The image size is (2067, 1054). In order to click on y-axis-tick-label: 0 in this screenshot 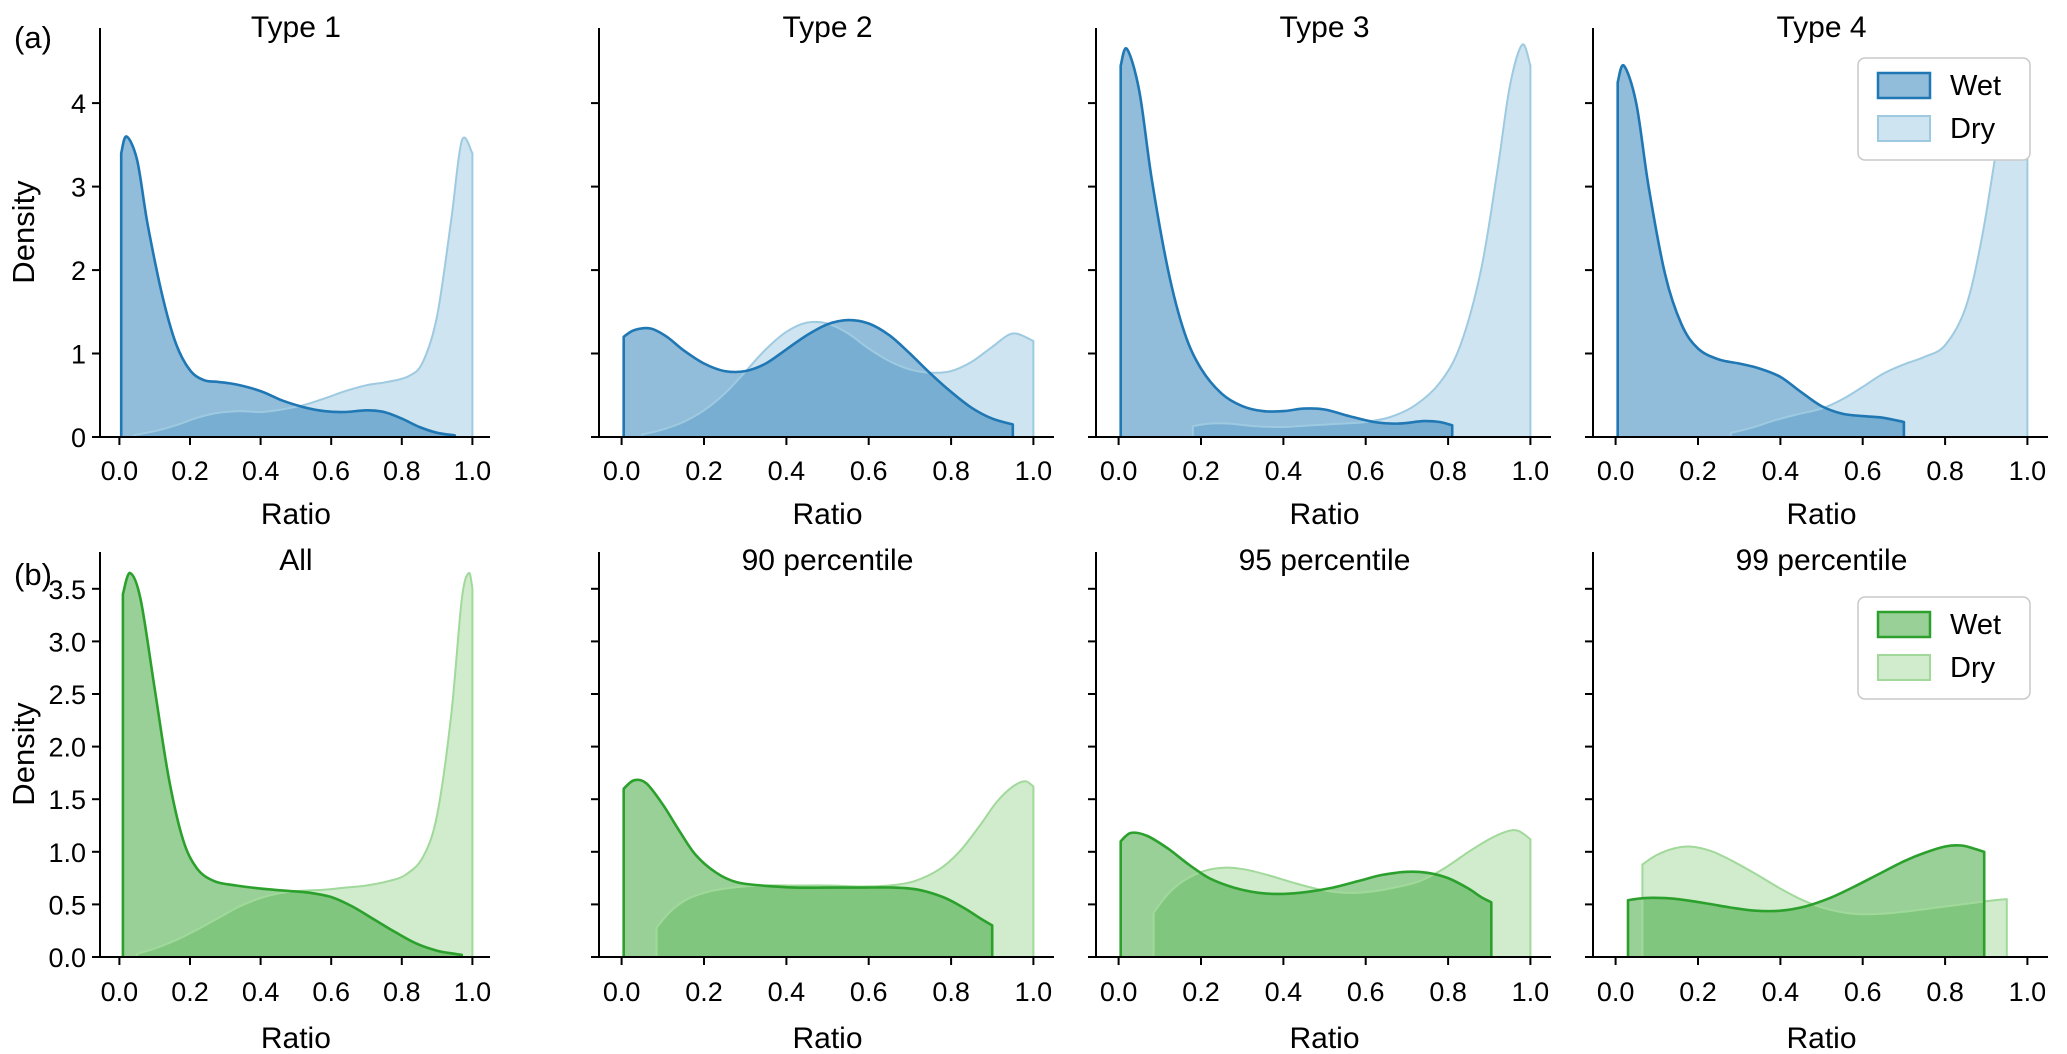, I will do `click(78, 438)`.